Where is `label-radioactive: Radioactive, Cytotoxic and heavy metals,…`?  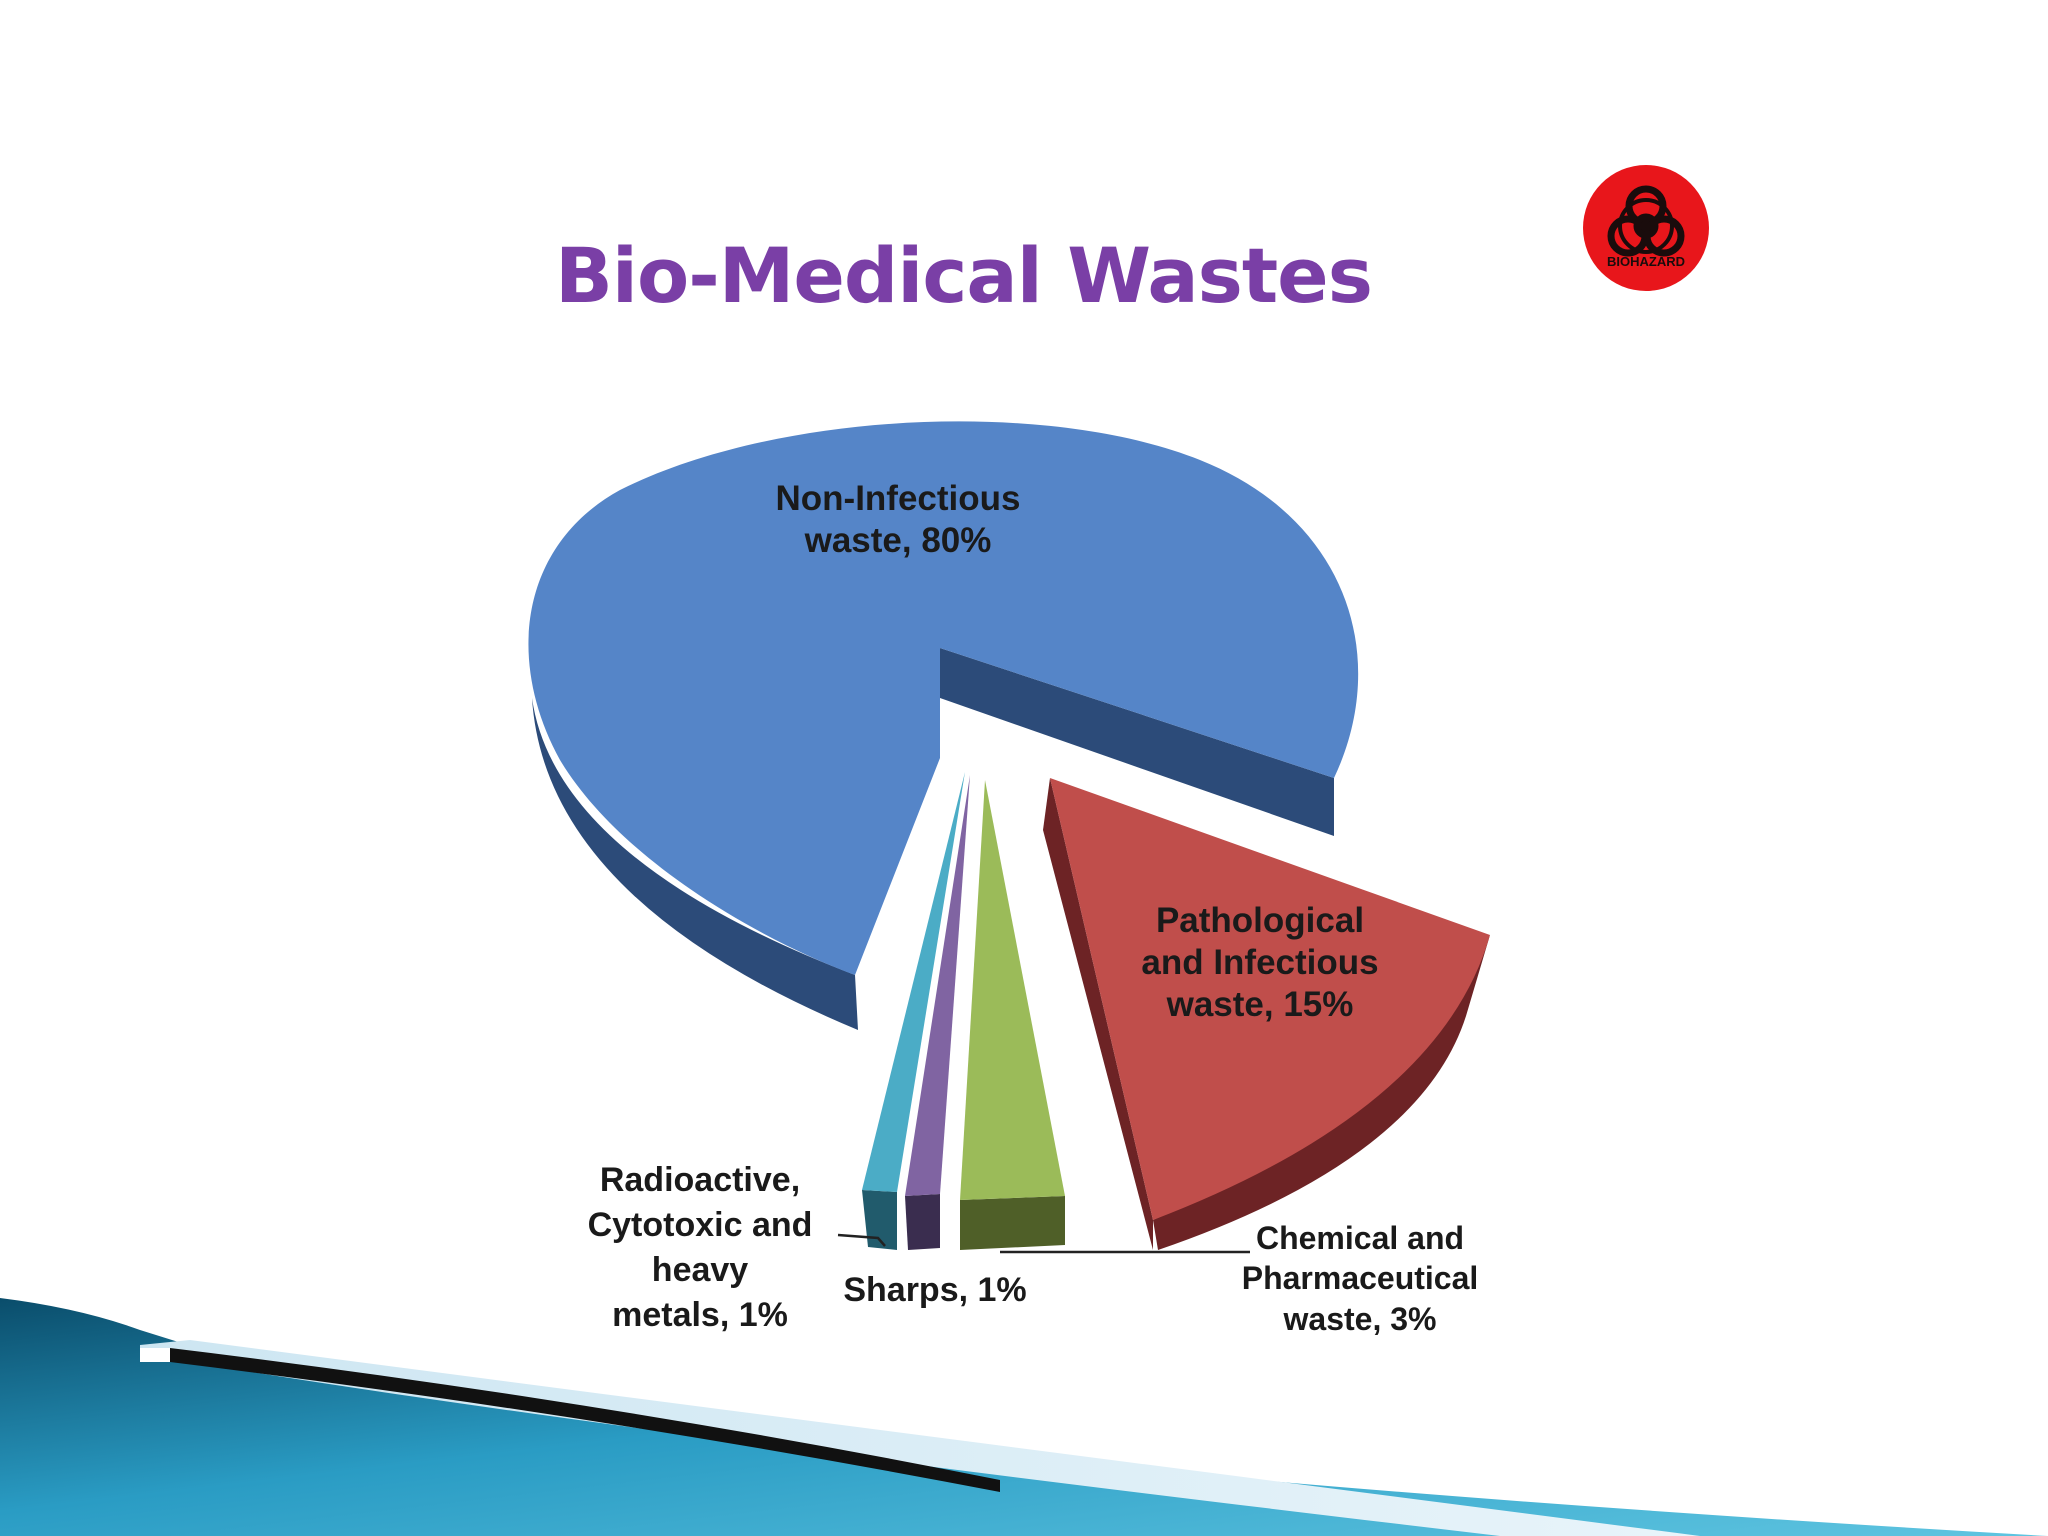
label-radioactive: Radioactive, Cytotoxic and heavy metals,… is located at coordinates (700, 1248).